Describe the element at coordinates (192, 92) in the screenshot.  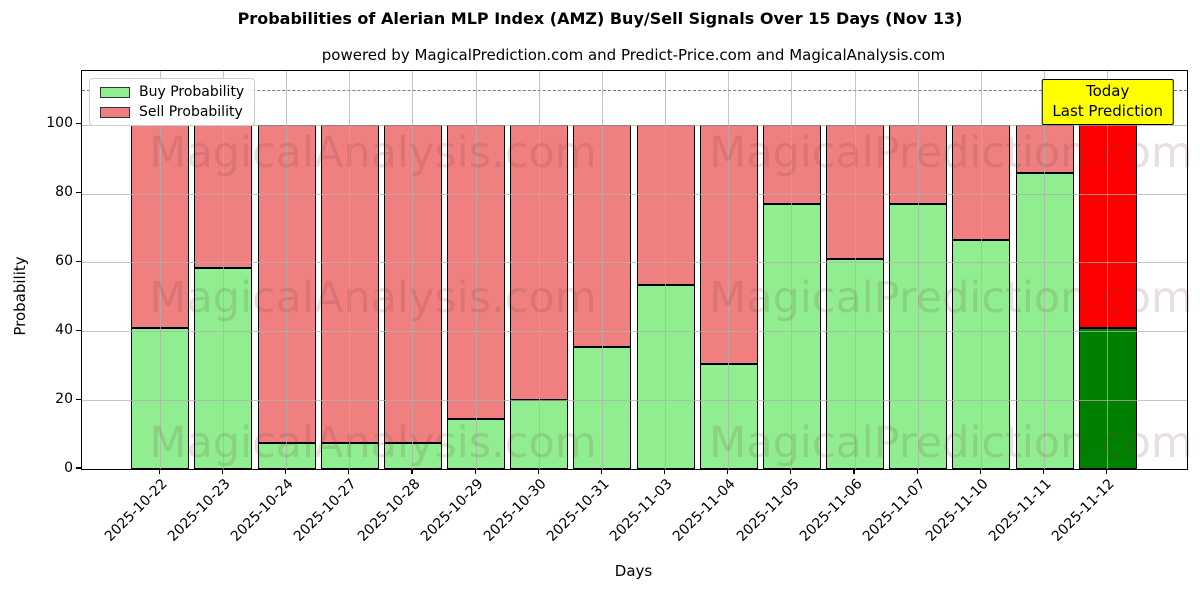
I see `legend-label-buy: Buy Probability` at that location.